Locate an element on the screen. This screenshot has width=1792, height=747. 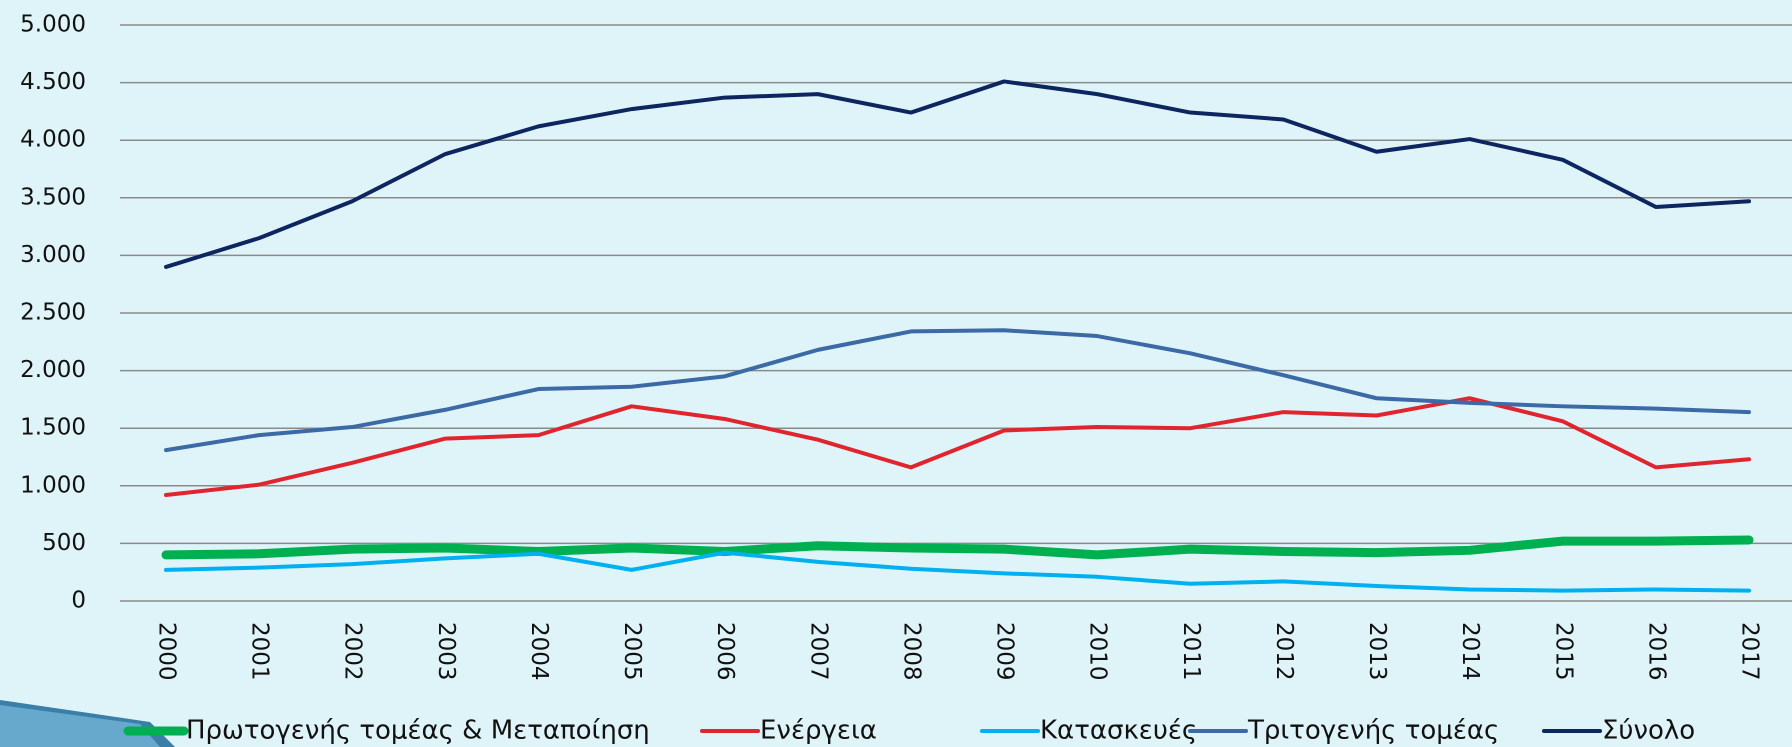
x-tick-label: 2011 is located at coordinates (1191, 651).